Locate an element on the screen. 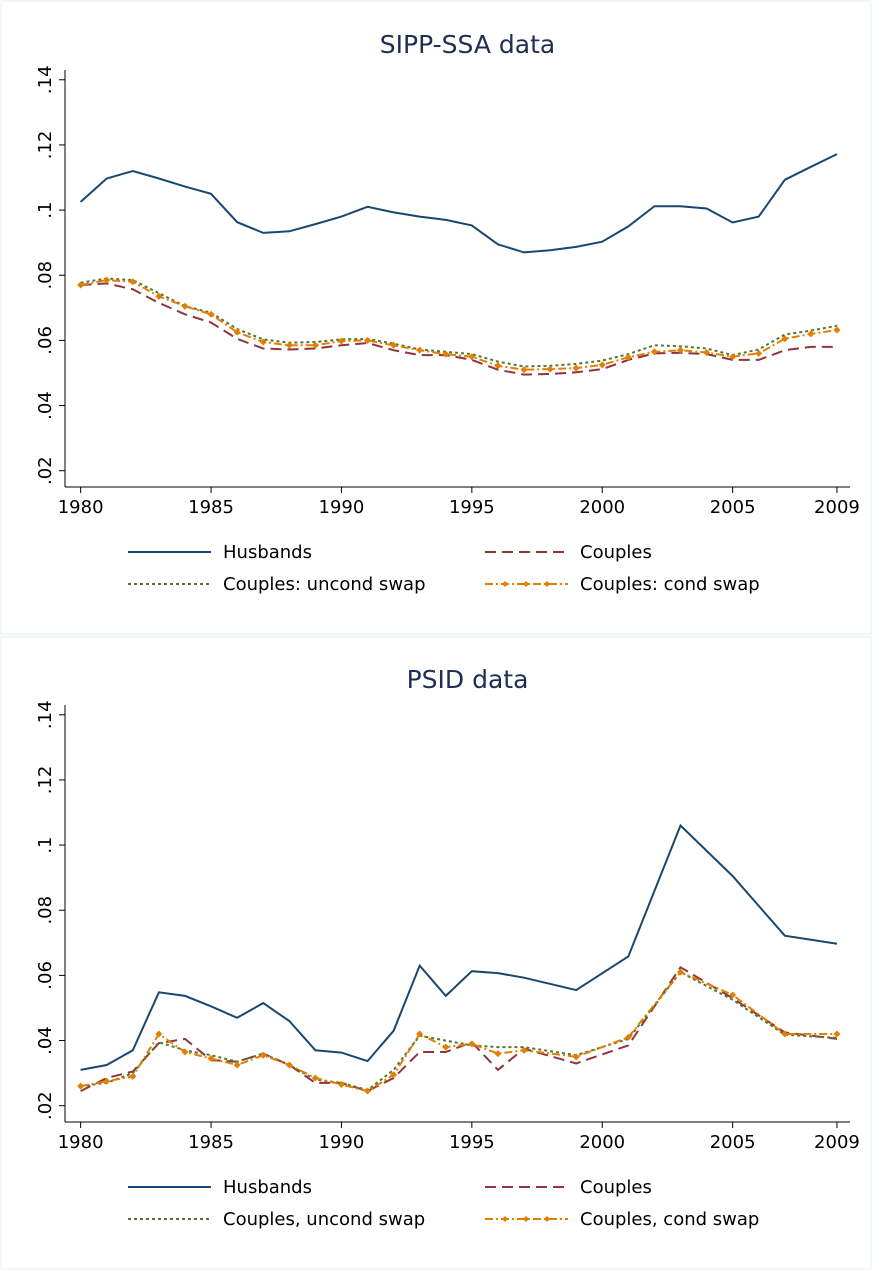  legend-label: Couples: uncond swap is located at coordinates (324, 584).